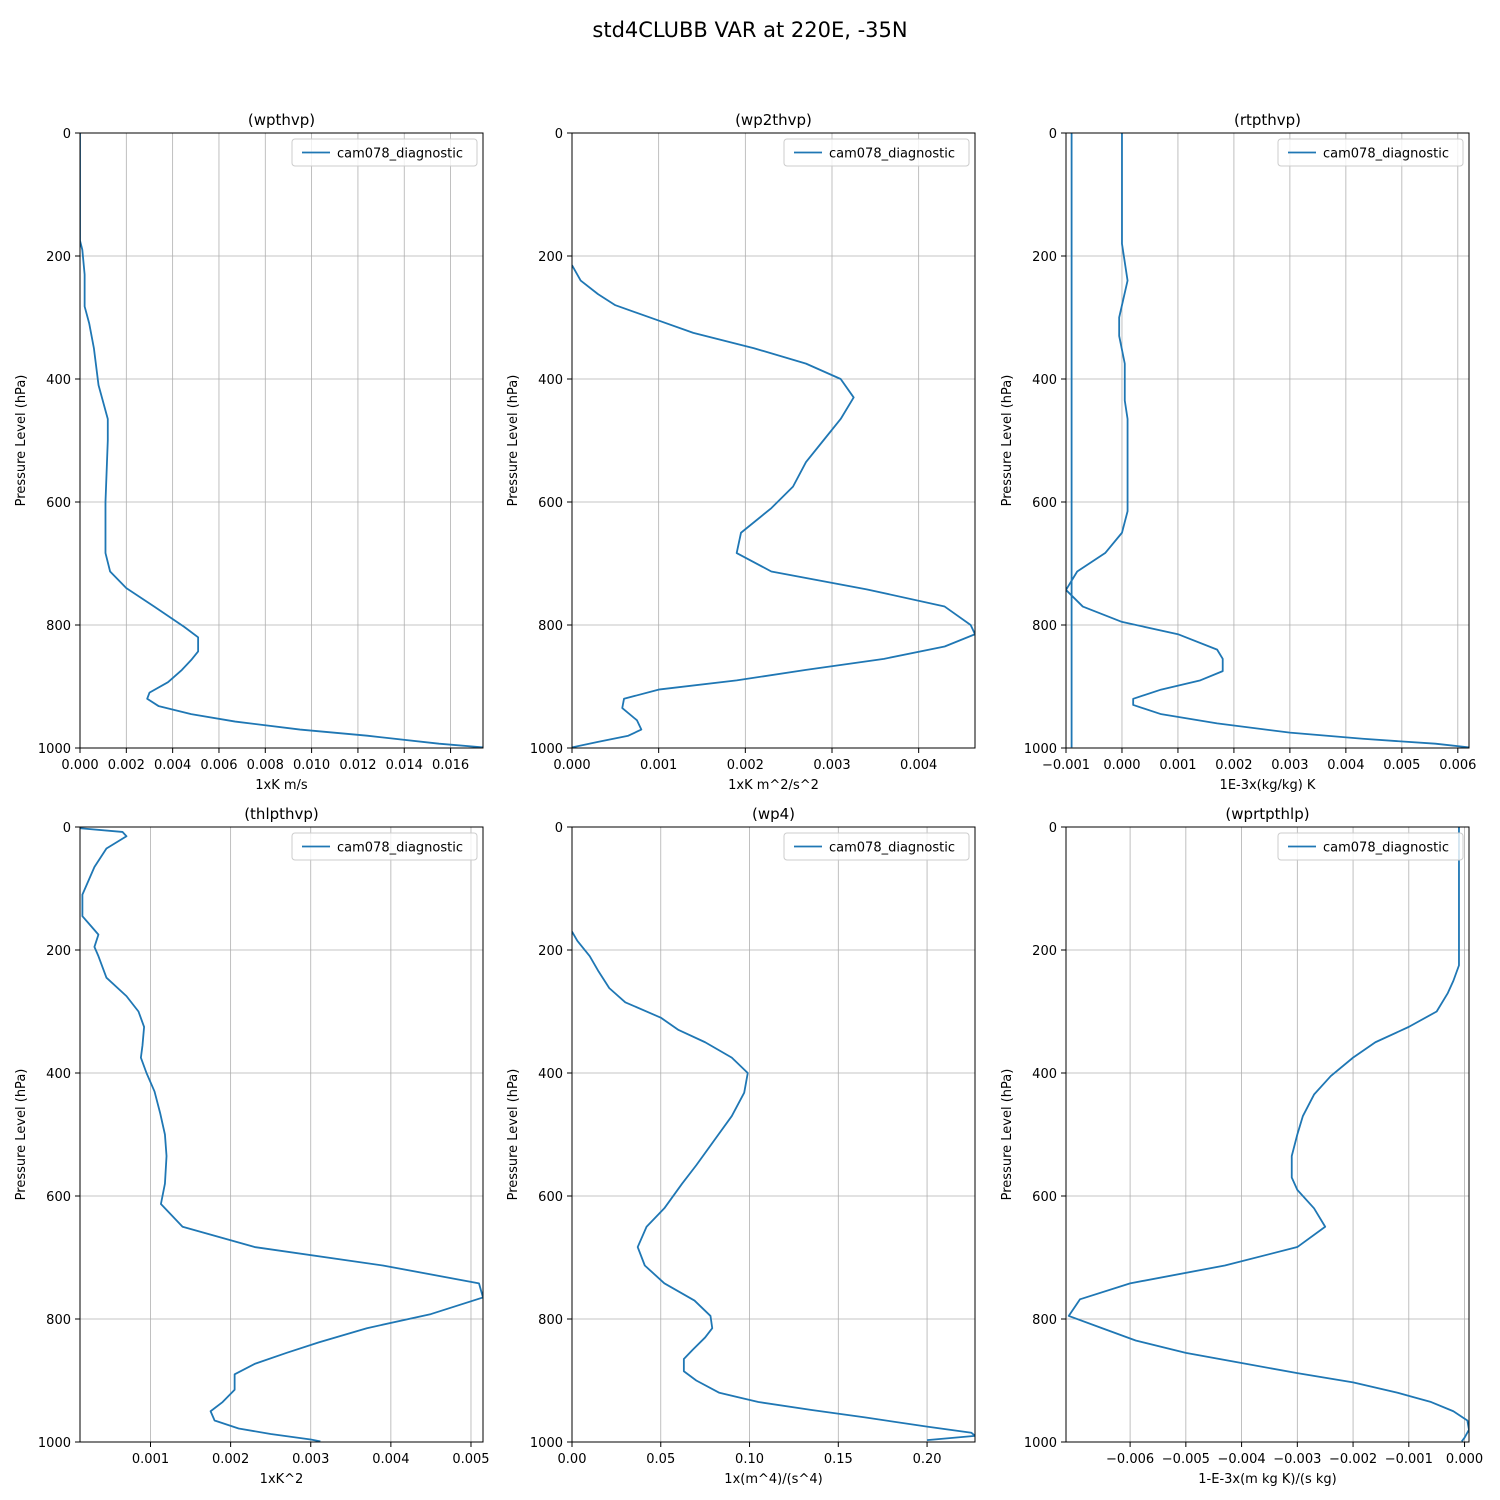  Describe the element at coordinates (1267, 120) in the screenshot. I see `subplot-title: (rtpthvp)` at that location.